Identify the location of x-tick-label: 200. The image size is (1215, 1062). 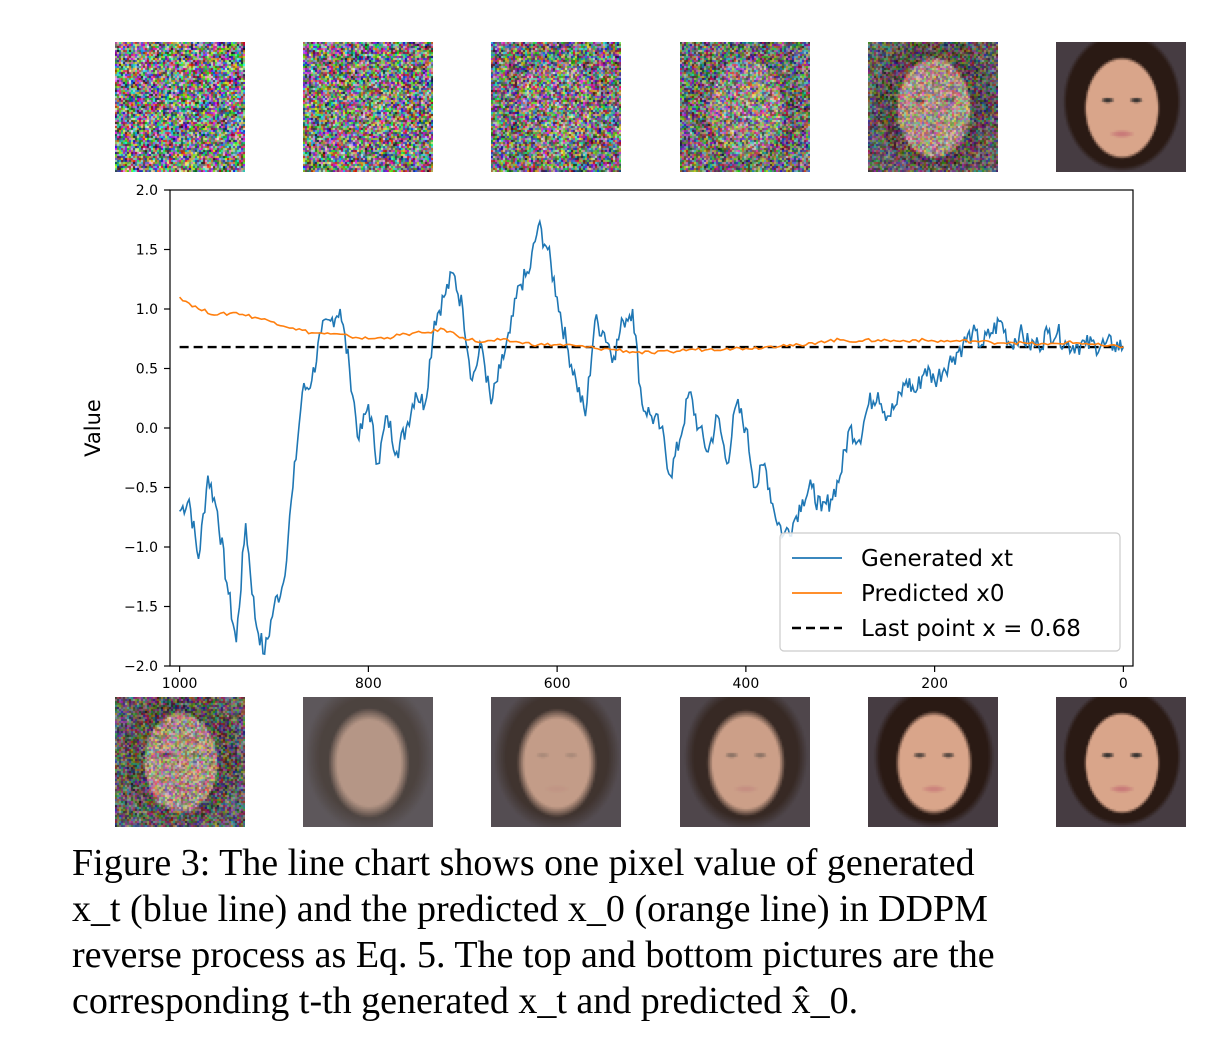
(934, 684).